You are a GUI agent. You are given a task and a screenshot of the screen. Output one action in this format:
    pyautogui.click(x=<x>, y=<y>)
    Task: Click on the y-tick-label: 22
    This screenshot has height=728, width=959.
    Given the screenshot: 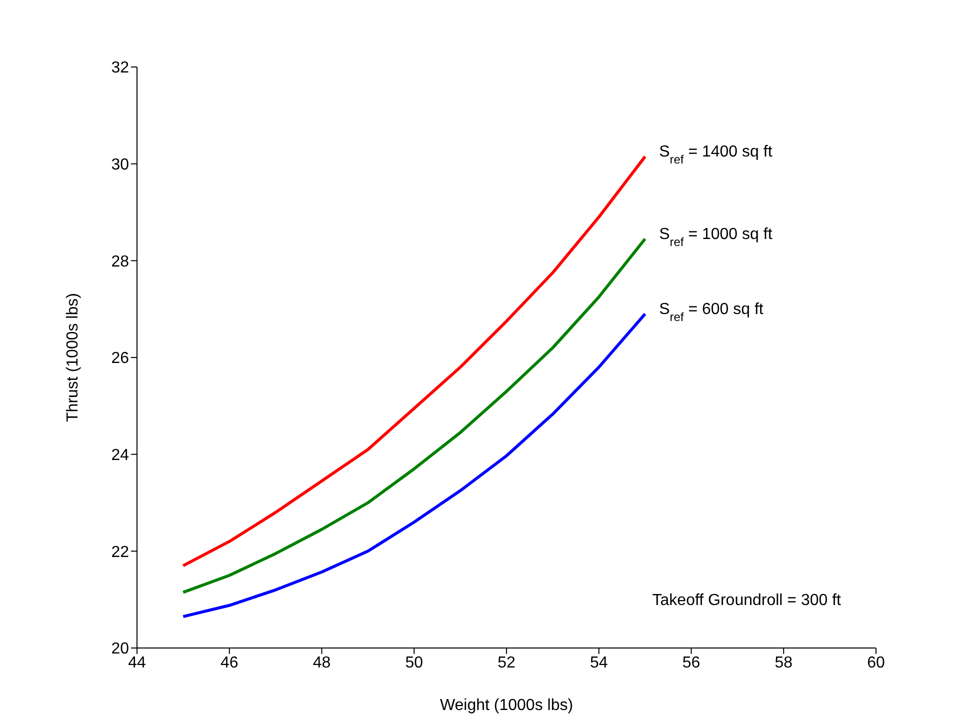 What is the action you would take?
    pyautogui.click(x=120, y=552)
    